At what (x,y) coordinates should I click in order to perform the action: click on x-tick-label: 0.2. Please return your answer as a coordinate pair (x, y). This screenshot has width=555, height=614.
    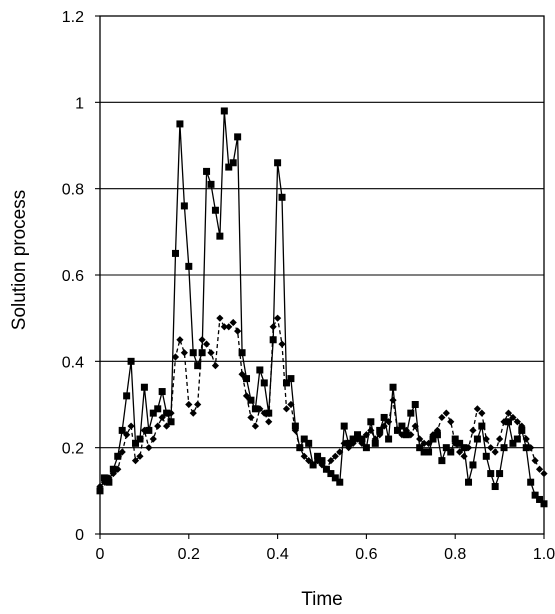
    Looking at the image, I should click on (189, 554).